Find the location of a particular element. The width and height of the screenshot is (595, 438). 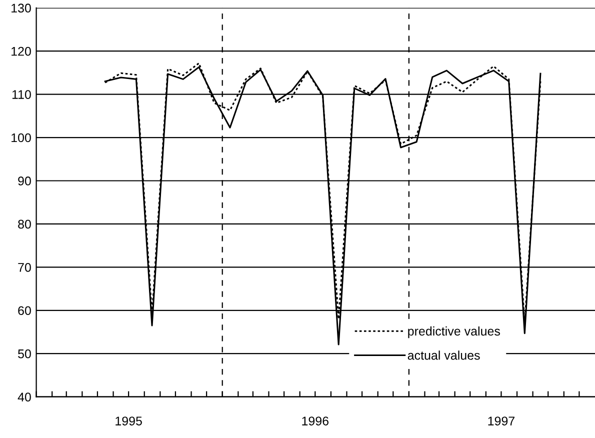

y-tick-label: 130 is located at coordinates (21, 8).